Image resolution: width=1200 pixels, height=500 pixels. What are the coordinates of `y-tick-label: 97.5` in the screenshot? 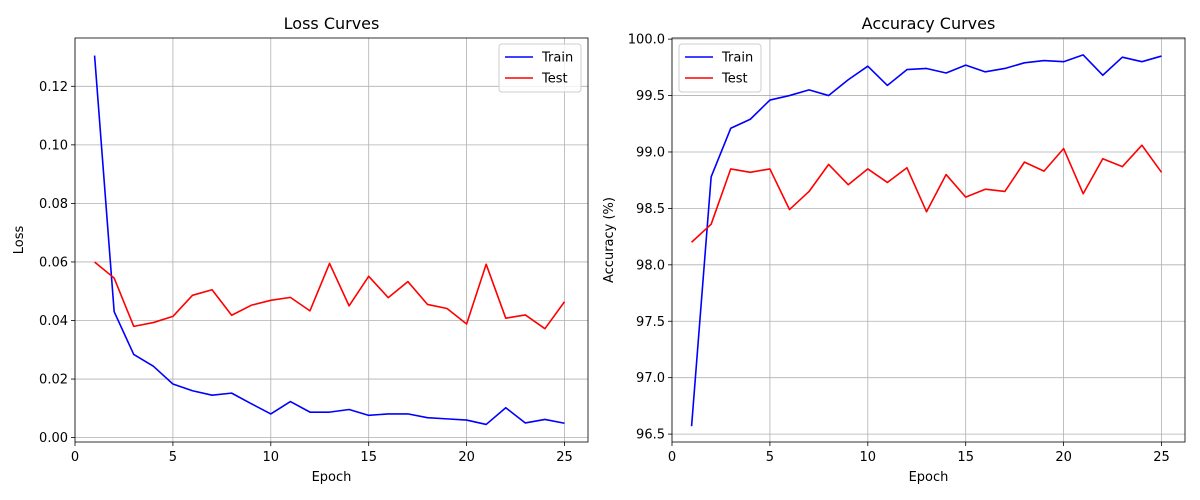 It's located at (650, 322).